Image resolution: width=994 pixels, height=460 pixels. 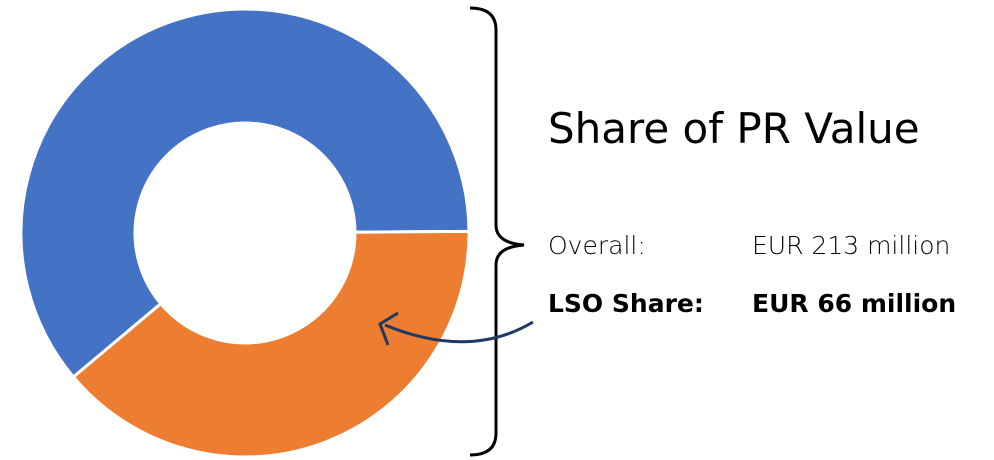 What do you see at coordinates (734, 128) in the screenshot?
I see `chart-title: Share of PR Value` at bounding box center [734, 128].